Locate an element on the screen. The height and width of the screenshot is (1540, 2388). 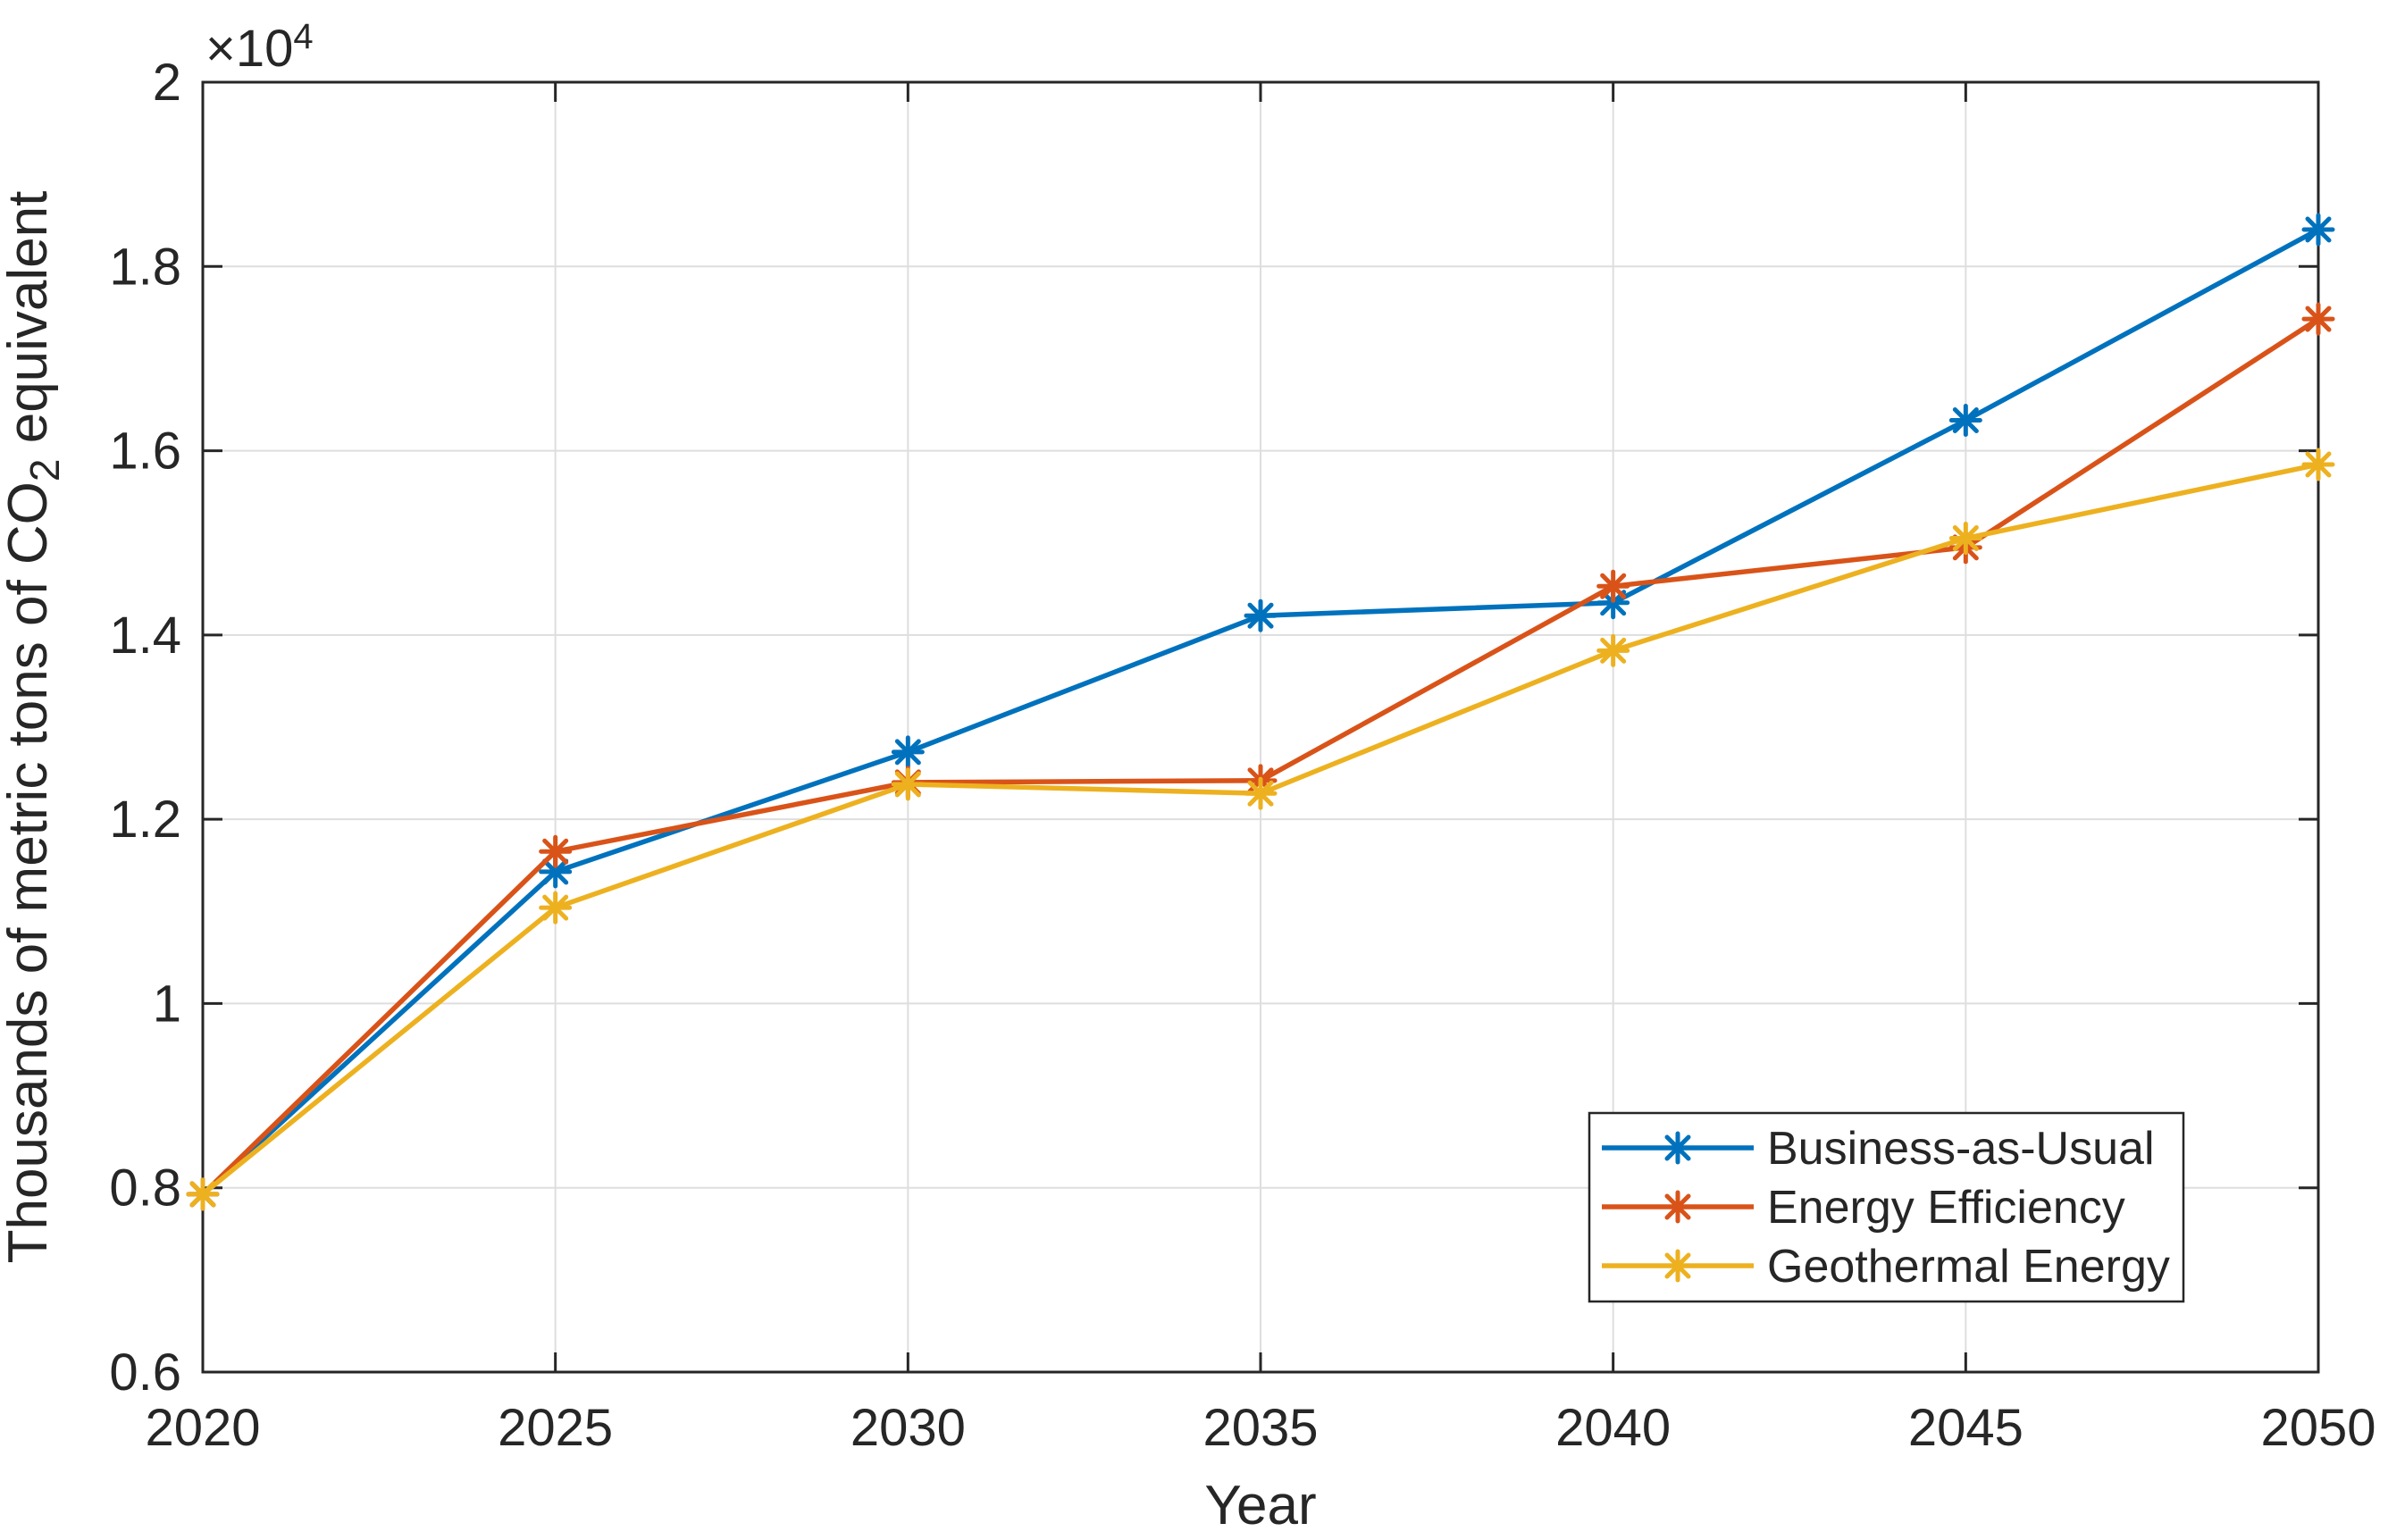
y-axis-title-subscript: 2 is located at coordinates (45, 471).